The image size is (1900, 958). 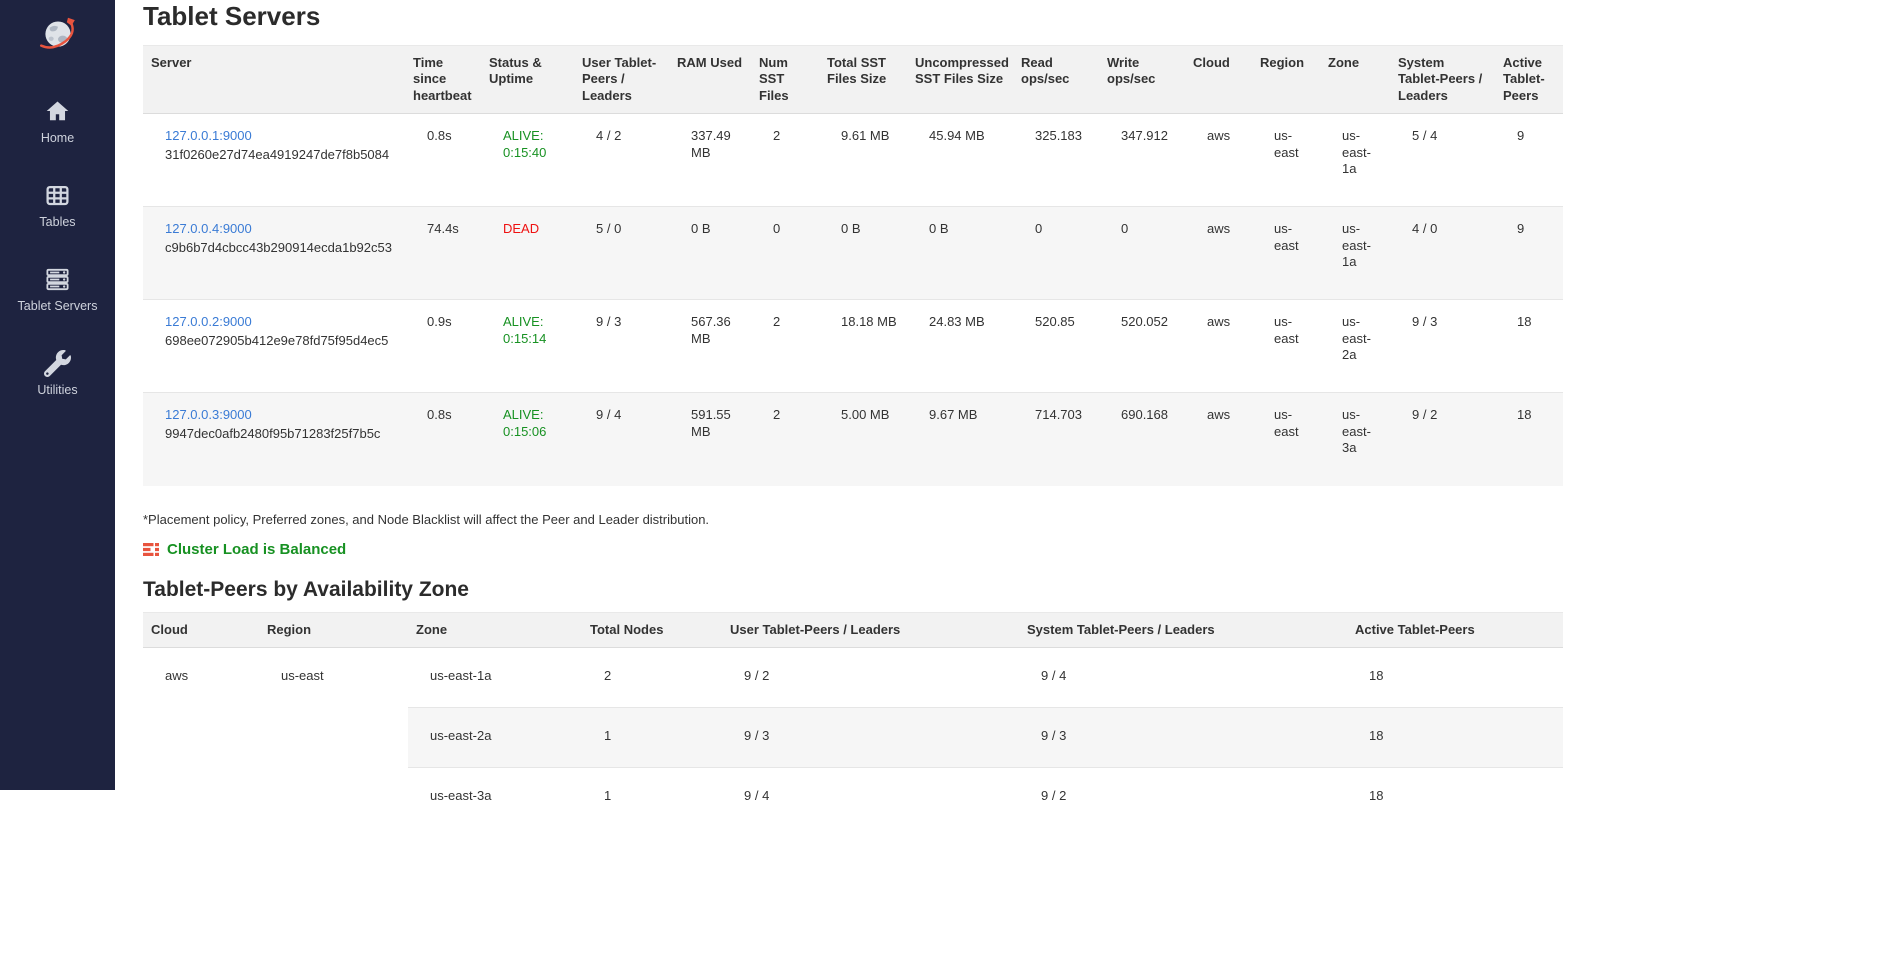 What do you see at coordinates (443, 79) in the screenshot?
I see `column-header-heartbeat: Time since heartbeat` at bounding box center [443, 79].